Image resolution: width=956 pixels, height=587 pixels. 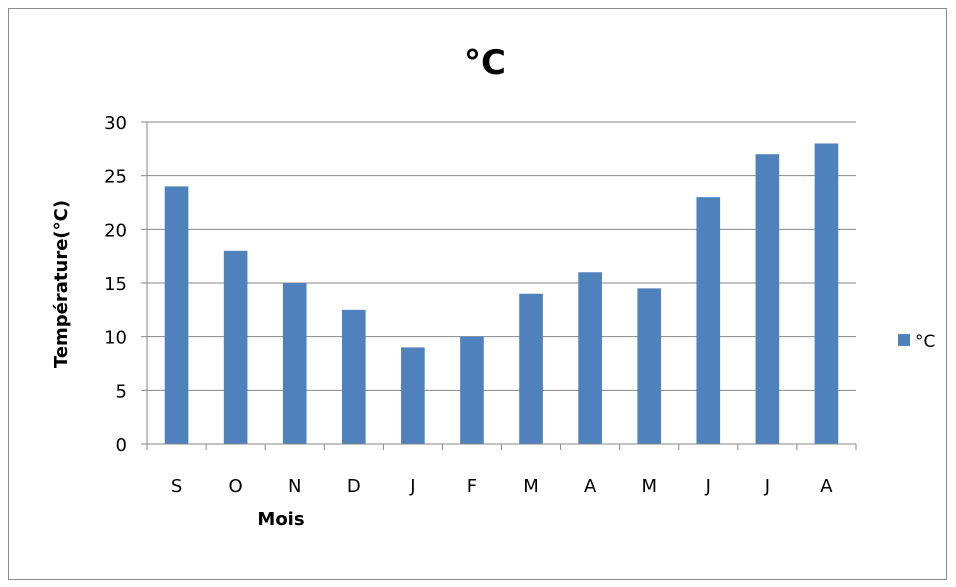 I want to click on y-tick-label: 5, so click(x=121, y=391).